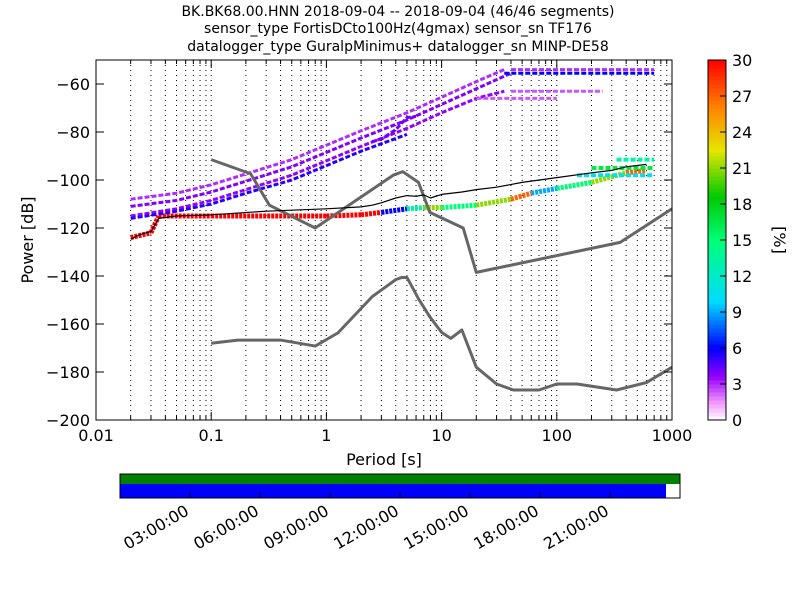  I want to click on x-tick-label: 1000, so click(672, 435).